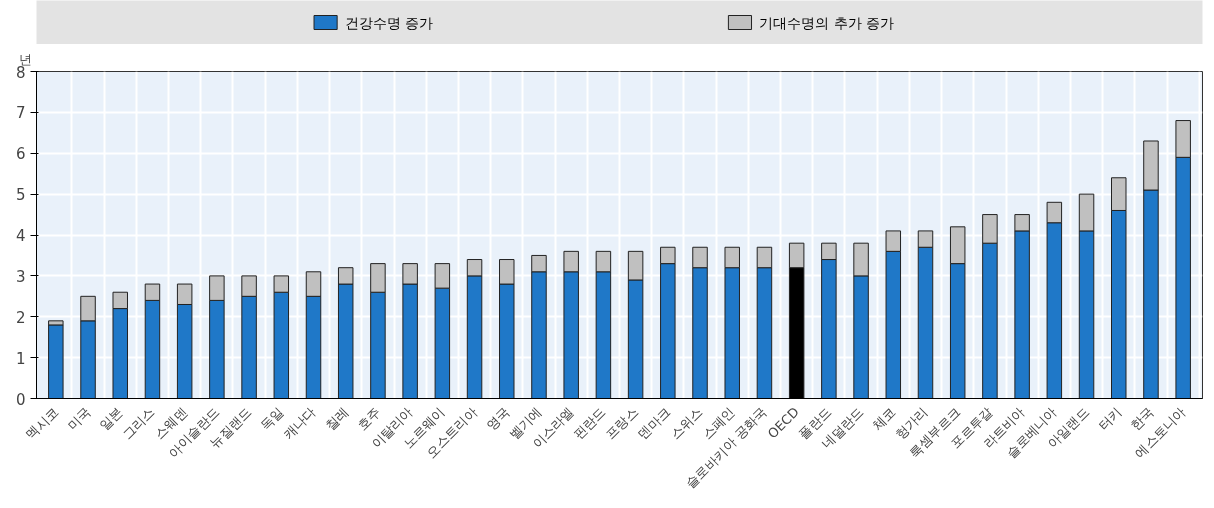 This screenshot has height=508, width=1214. I want to click on y-tick-label: 2, so click(20, 317).